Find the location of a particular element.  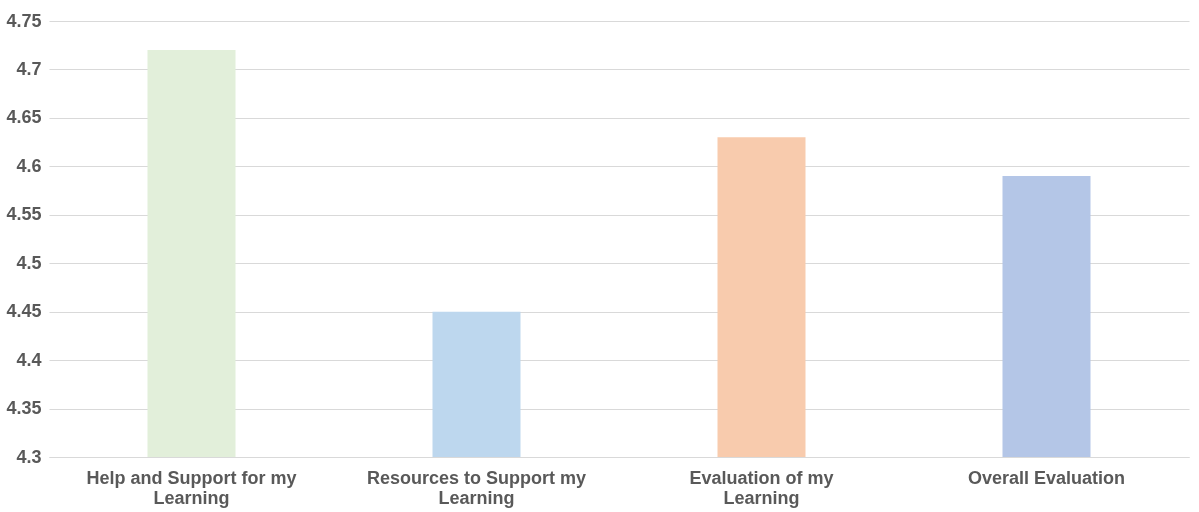

x-tick-label: Overall Evaluation is located at coordinates (1046, 477).